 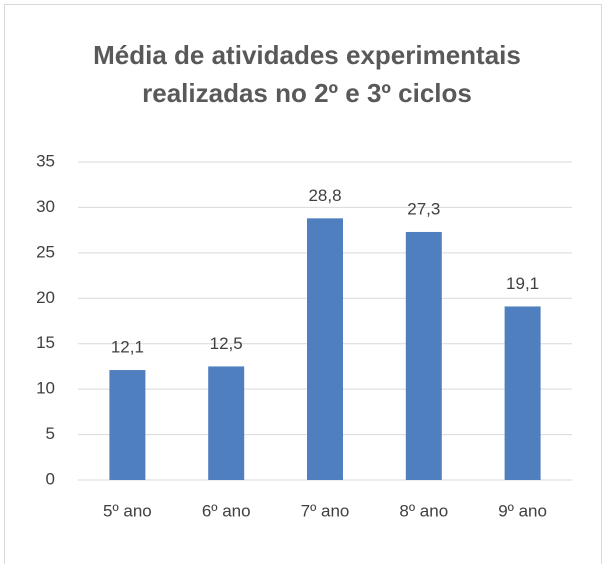 What do you see at coordinates (522, 283) in the screenshot?
I see `value-label: 19,1` at bounding box center [522, 283].